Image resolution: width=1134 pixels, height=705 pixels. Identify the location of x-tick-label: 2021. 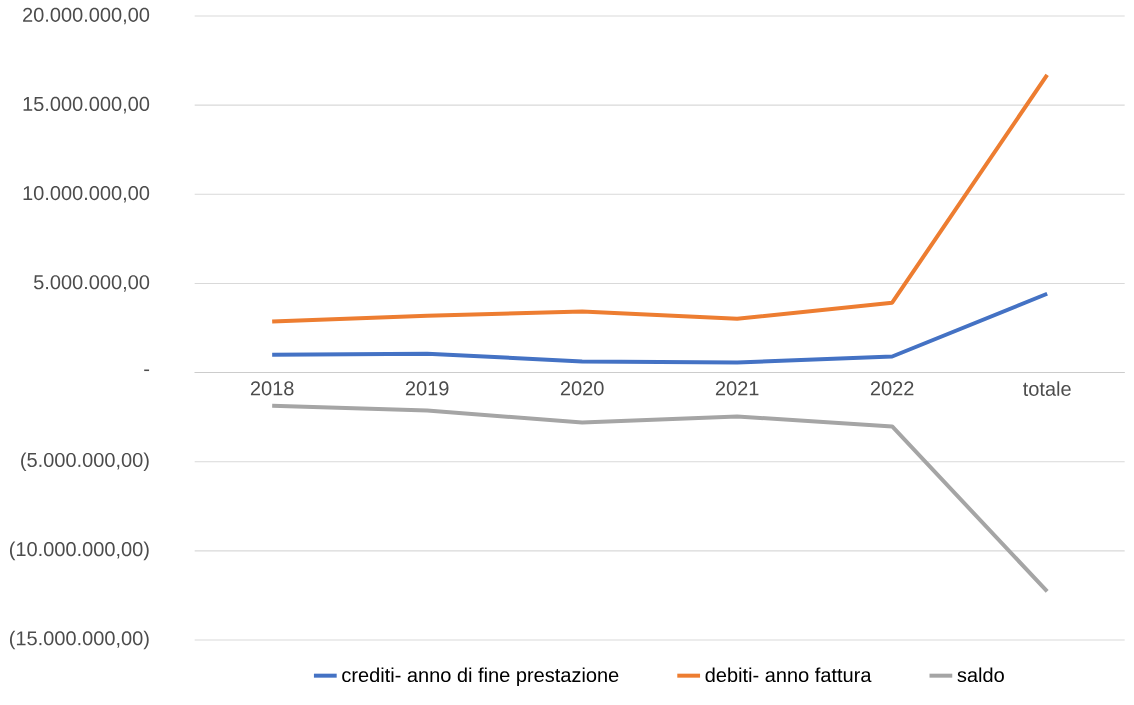
(737, 388).